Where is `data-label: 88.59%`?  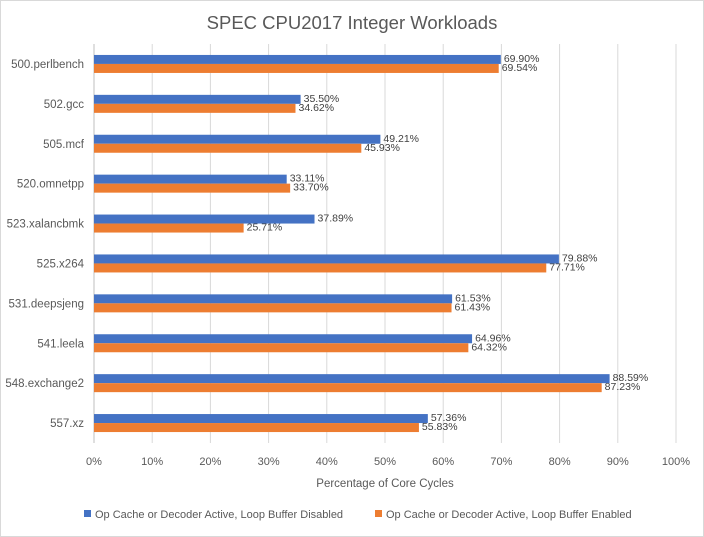 data-label: 88.59% is located at coordinates (631, 378).